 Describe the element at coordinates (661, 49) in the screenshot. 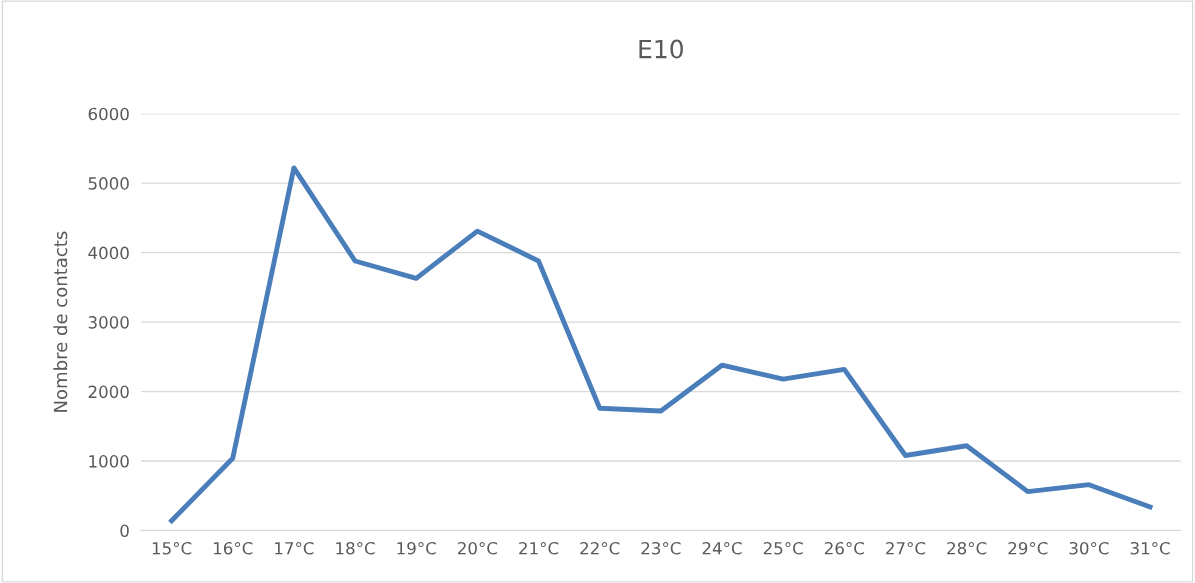

I see `chart-title: E10` at that location.